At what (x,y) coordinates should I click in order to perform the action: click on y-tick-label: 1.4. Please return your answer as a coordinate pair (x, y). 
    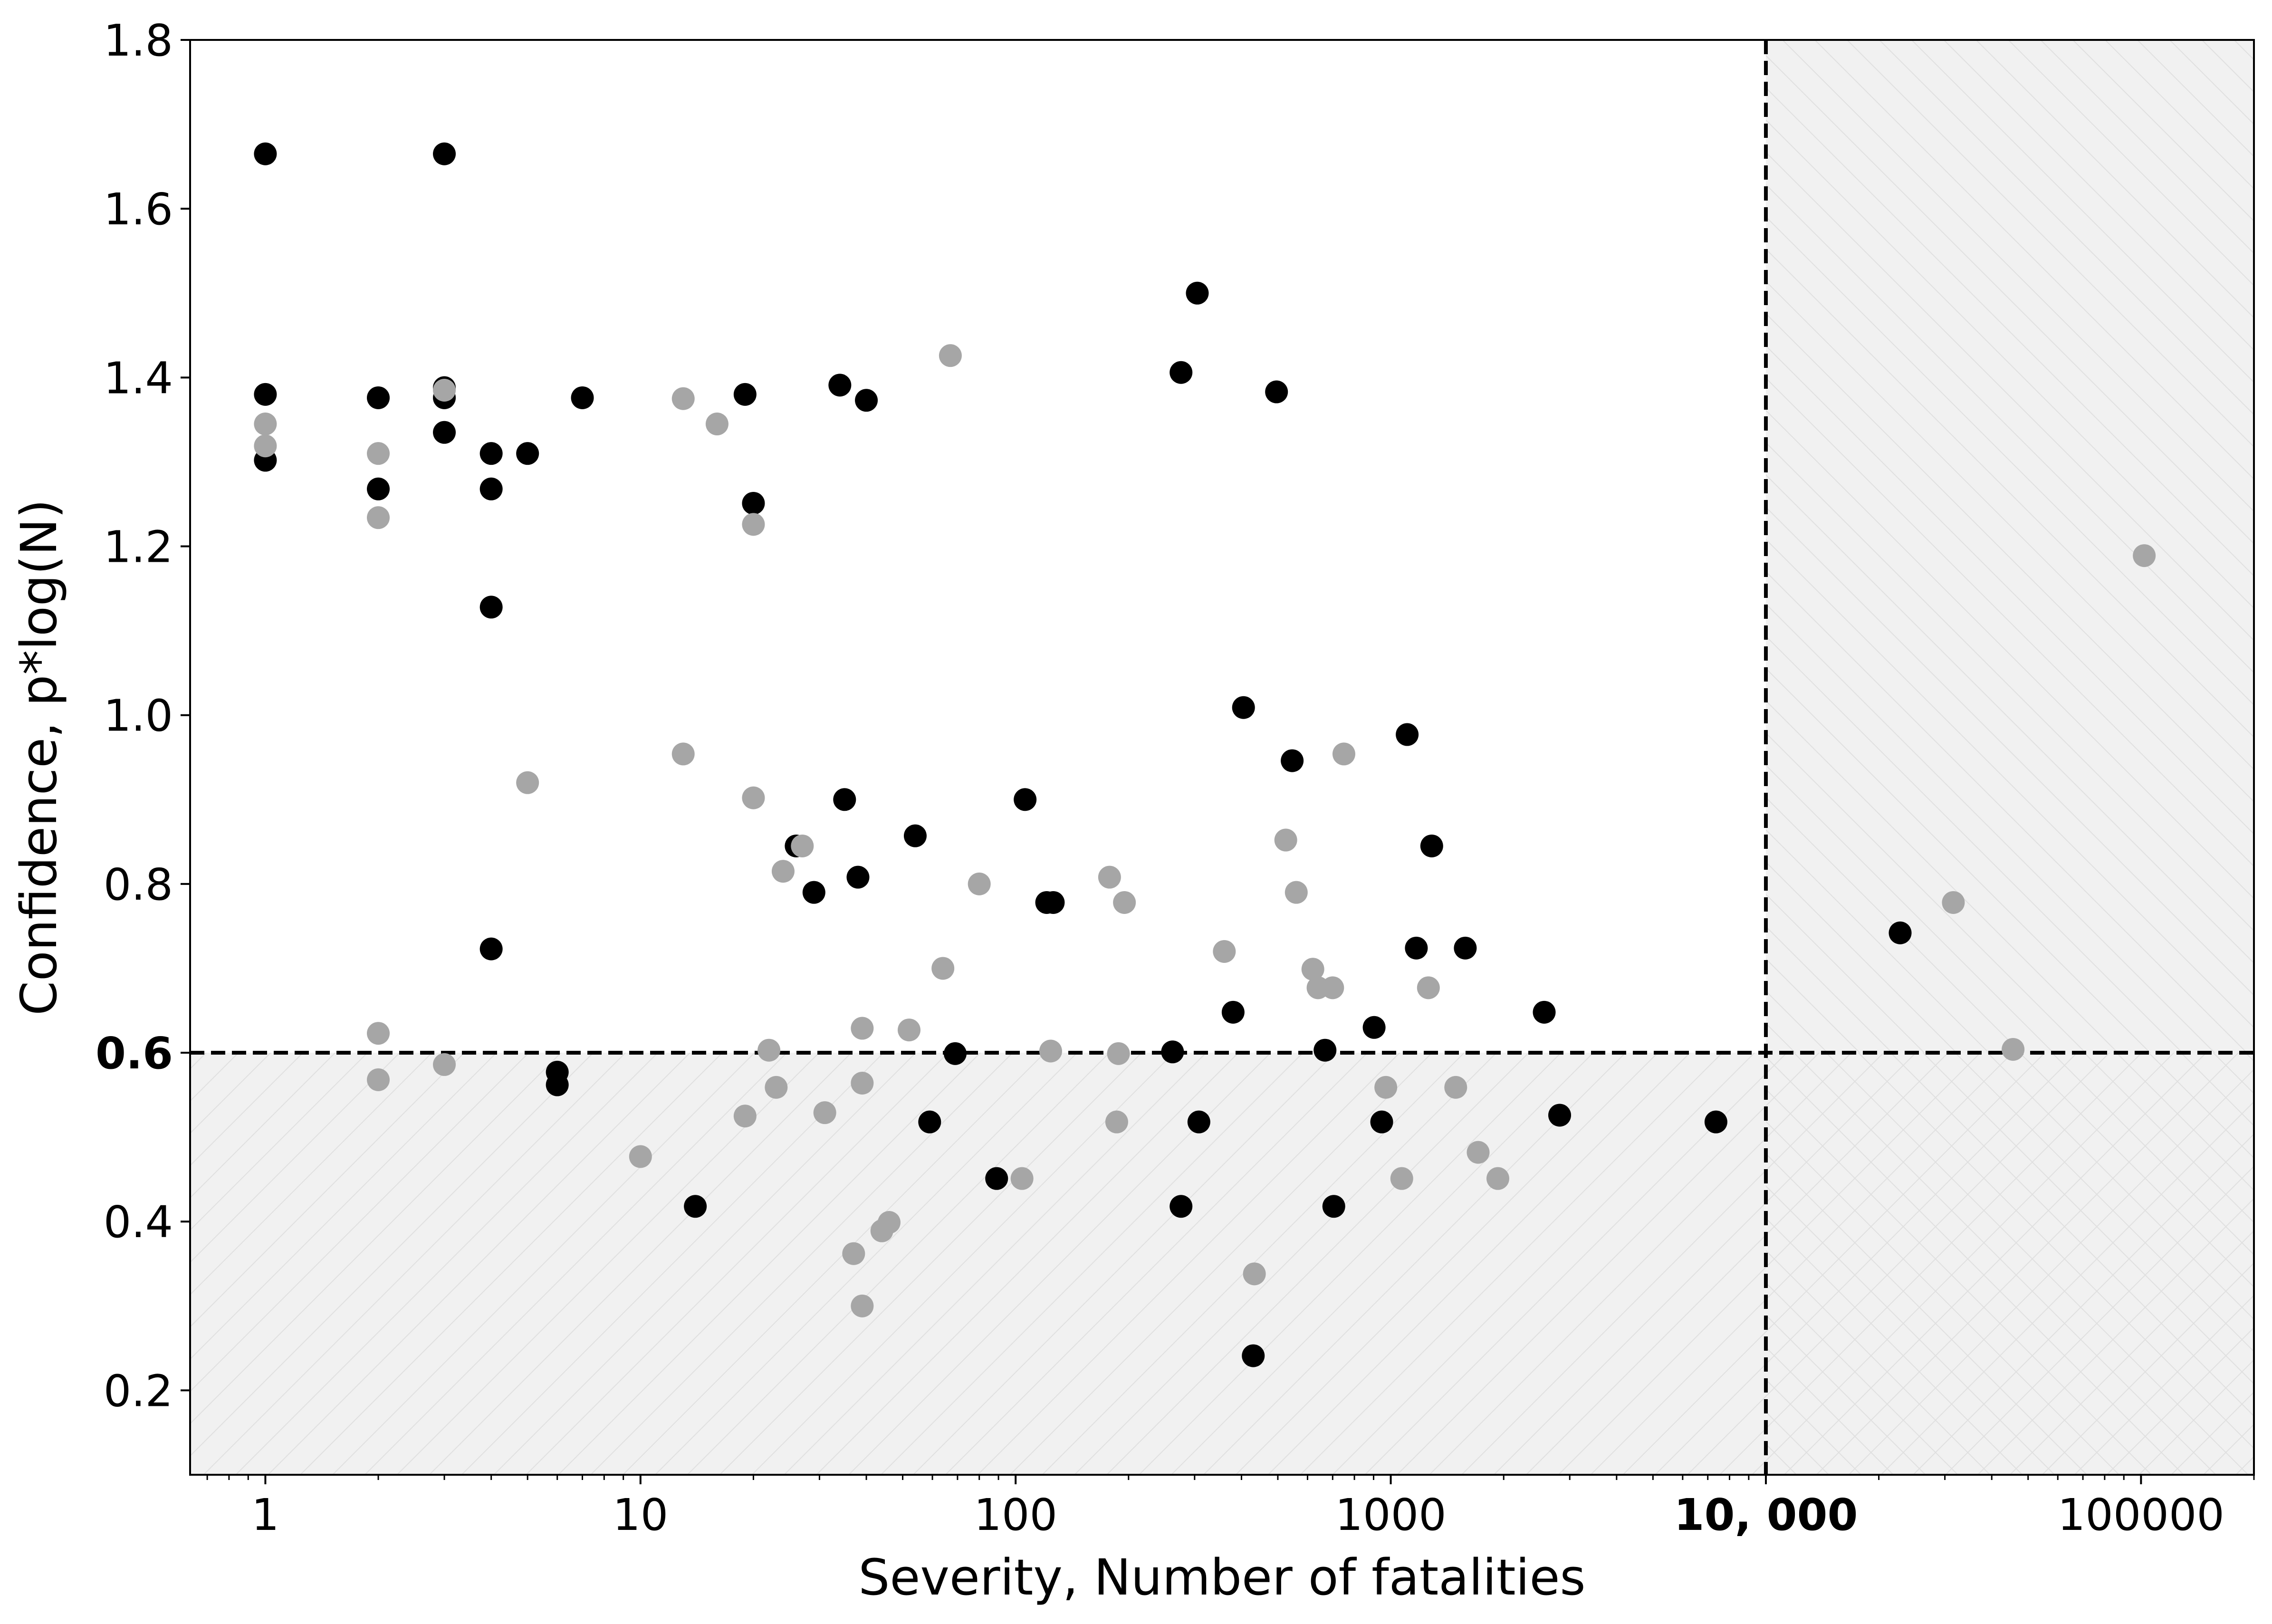
    Looking at the image, I should click on (138, 378).